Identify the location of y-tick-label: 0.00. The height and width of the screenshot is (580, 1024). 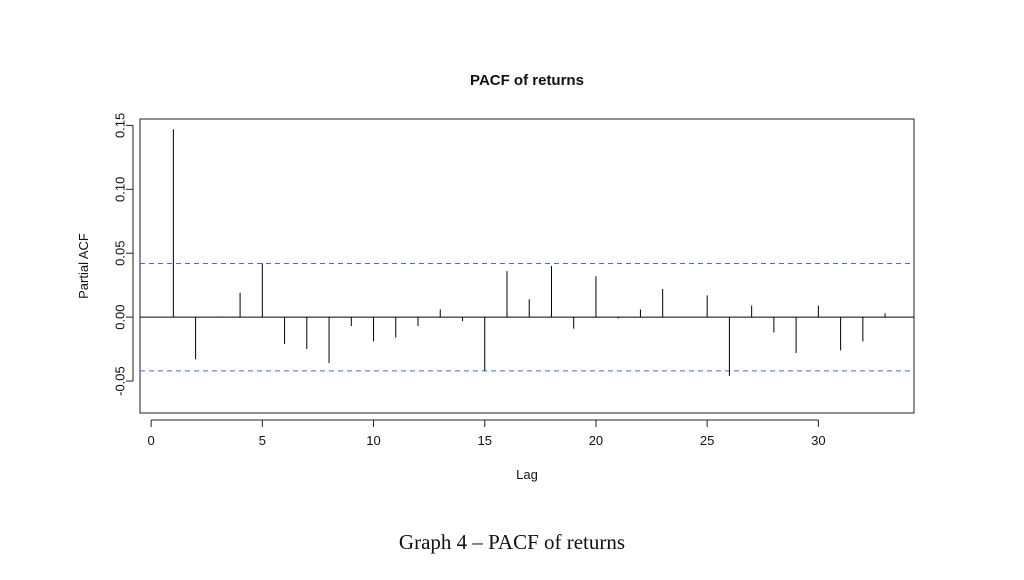
(119, 316).